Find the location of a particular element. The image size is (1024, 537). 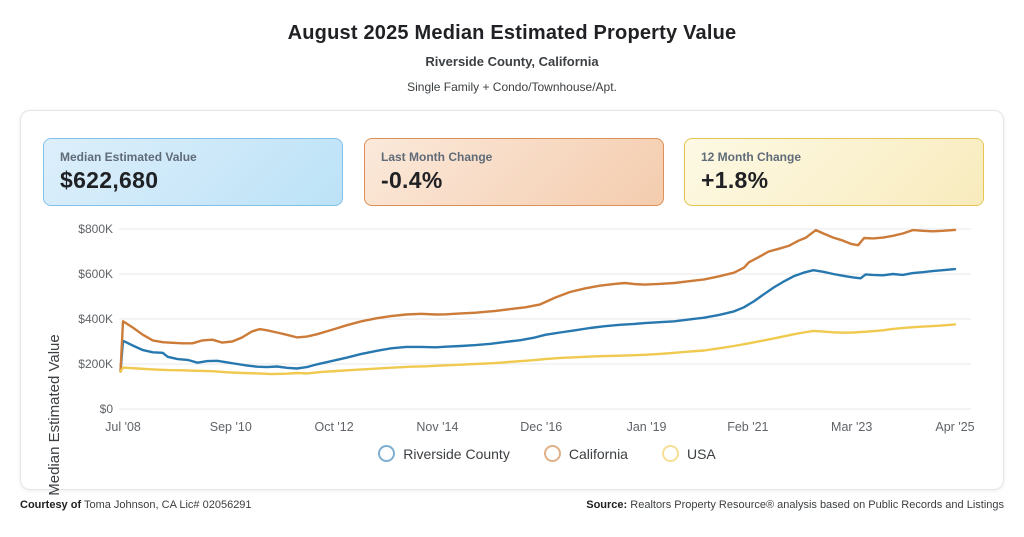

x-tick-label: Jan '19 is located at coordinates (647, 427).